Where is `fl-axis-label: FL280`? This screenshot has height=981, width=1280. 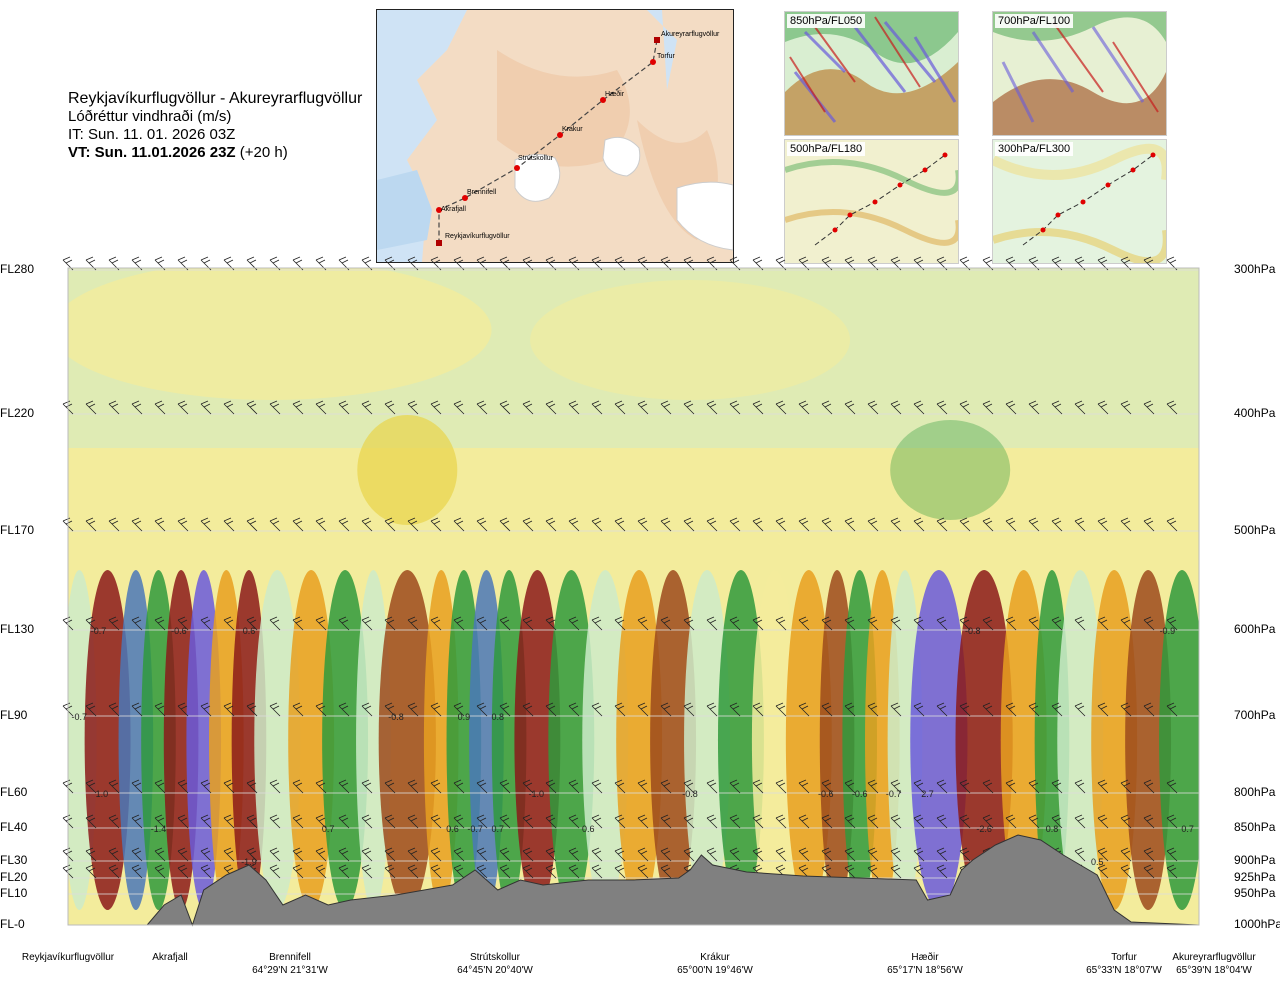 fl-axis-label: FL280 is located at coordinates (17, 269).